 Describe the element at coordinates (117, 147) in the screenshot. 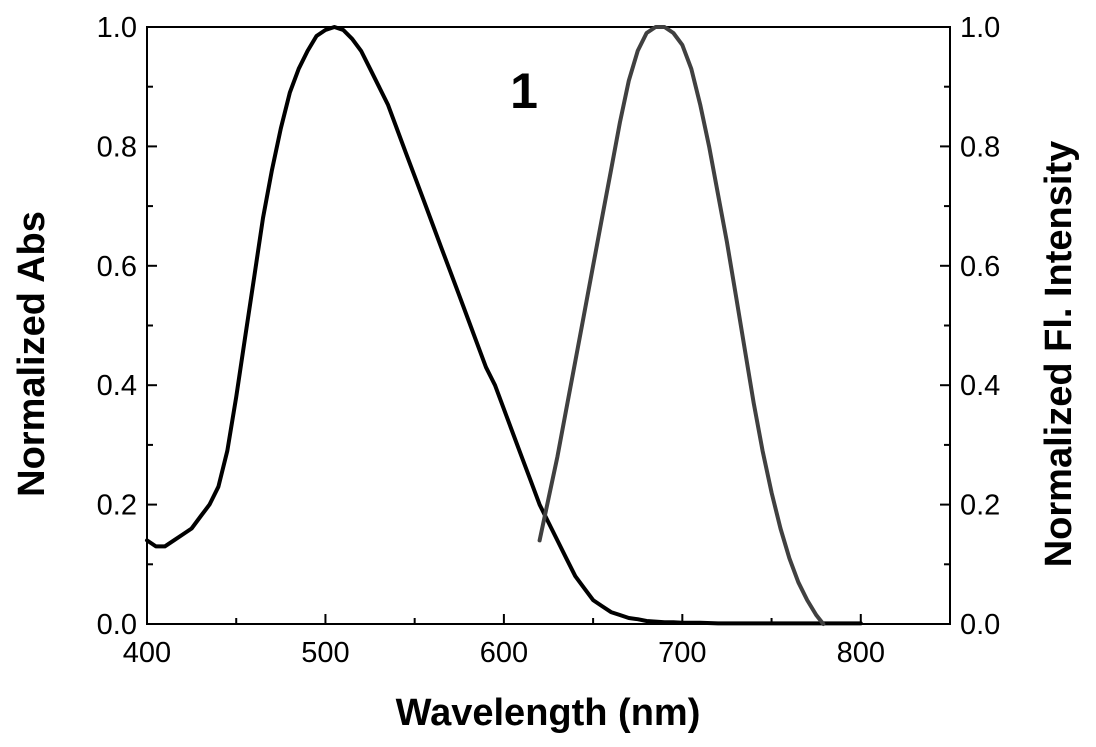

I see `y-tick-label: 0.8` at that location.